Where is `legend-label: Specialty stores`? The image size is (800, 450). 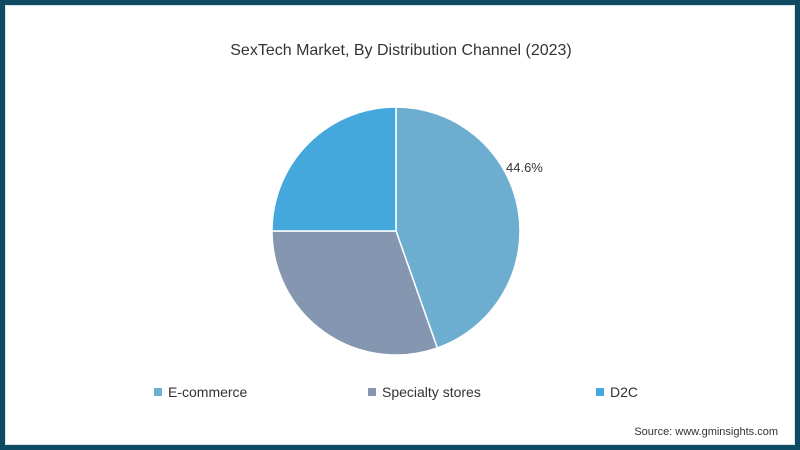
legend-label: Specialty stores is located at coordinates (431, 392).